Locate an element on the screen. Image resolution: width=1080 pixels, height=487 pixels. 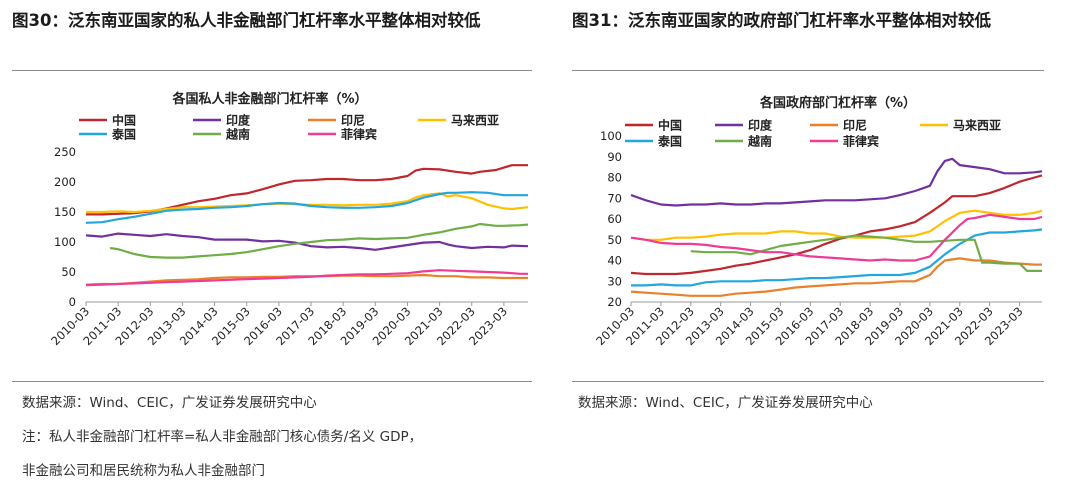
figure-30-note-line-1: 注：私人非金融部门杠杆率=私人非金融部门核心债务/名义 GDP， is located at coordinates (222, 437).